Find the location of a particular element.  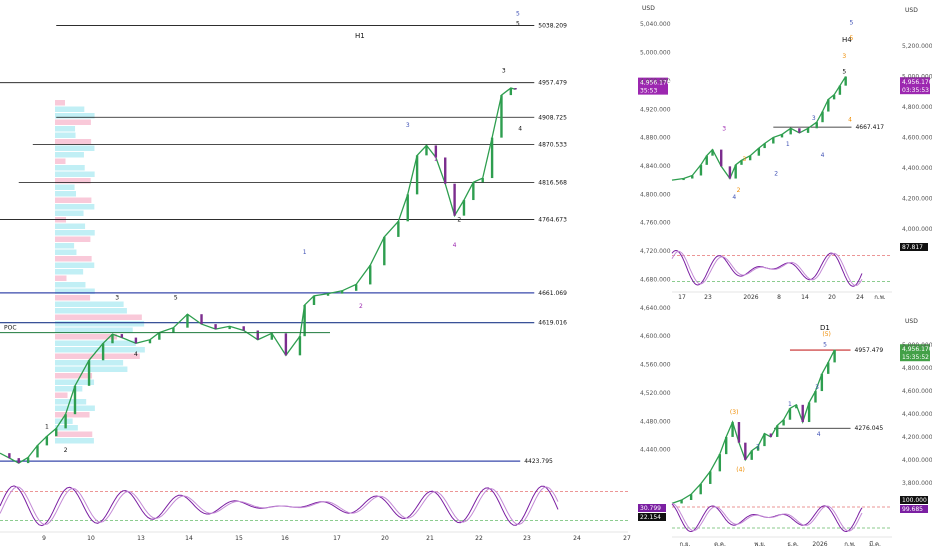

h1-level-label: 4908.725 is located at coordinates (552, 117).